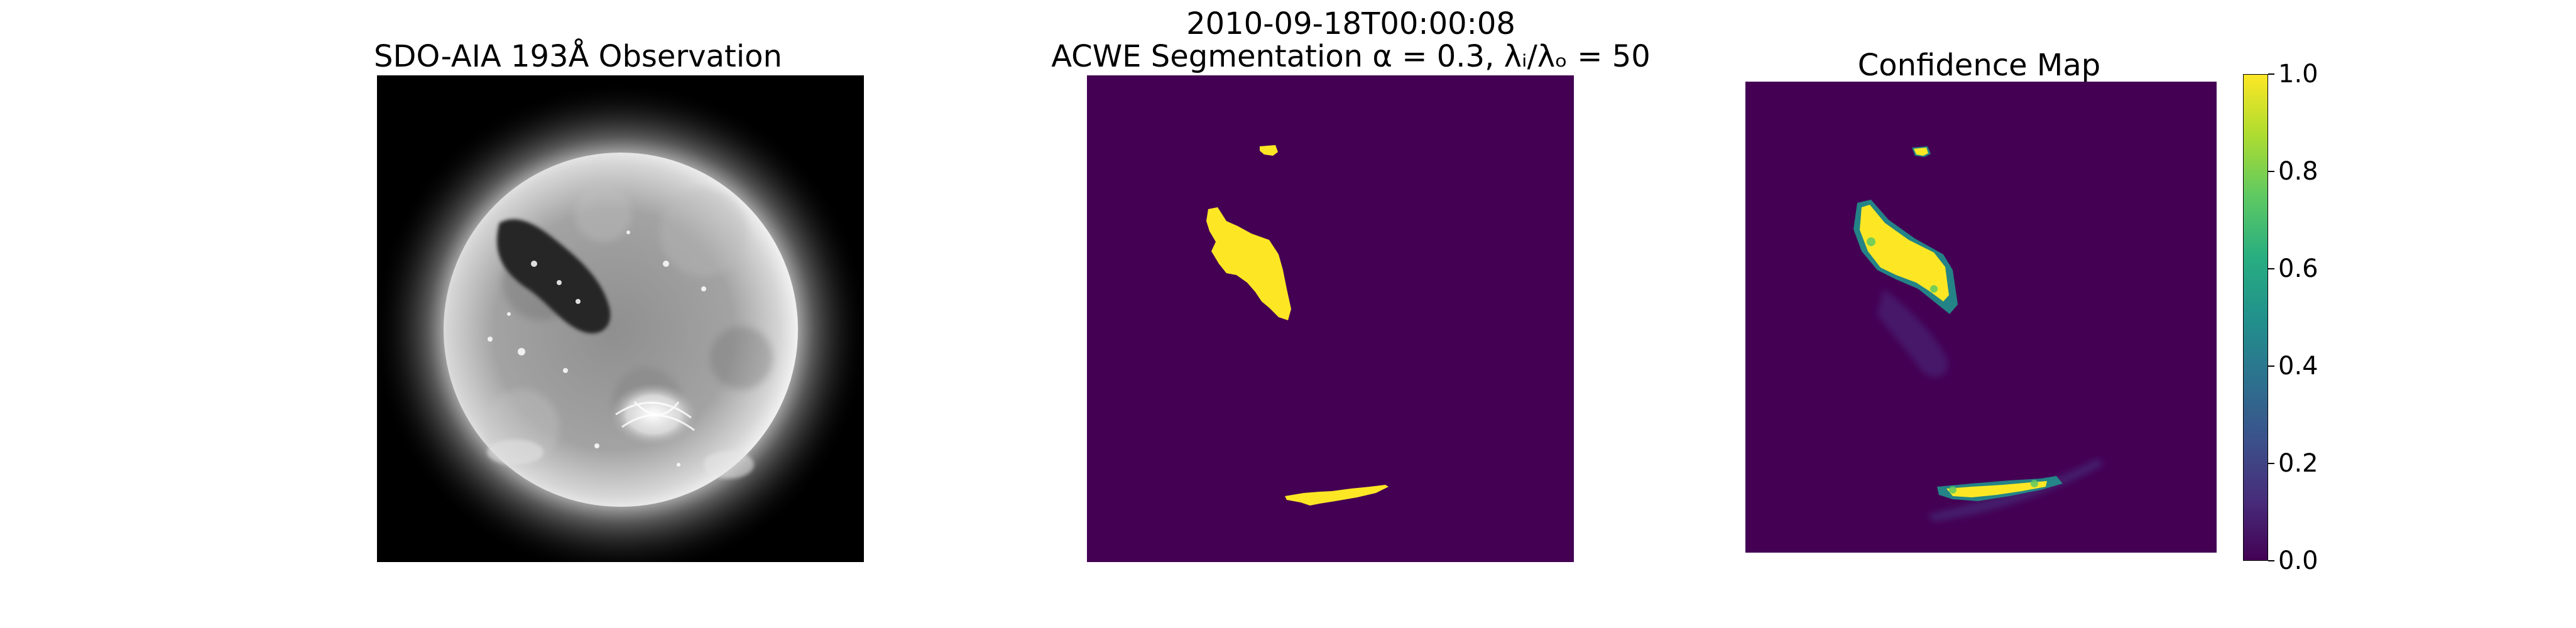 This screenshot has height=628, width=2576. Describe the element at coordinates (578, 56) in the screenshot. I see `panel-1-title: SDO-AIA 193Å Observation` at that location.